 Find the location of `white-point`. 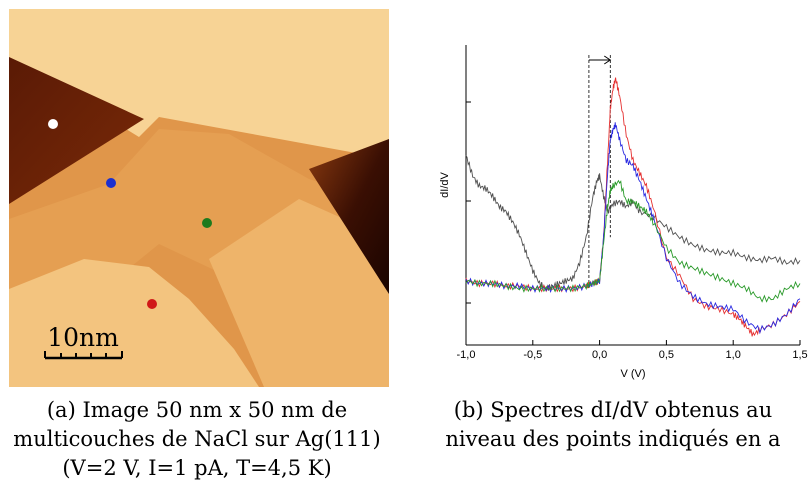

white-point is located at coordinates (53, 124).